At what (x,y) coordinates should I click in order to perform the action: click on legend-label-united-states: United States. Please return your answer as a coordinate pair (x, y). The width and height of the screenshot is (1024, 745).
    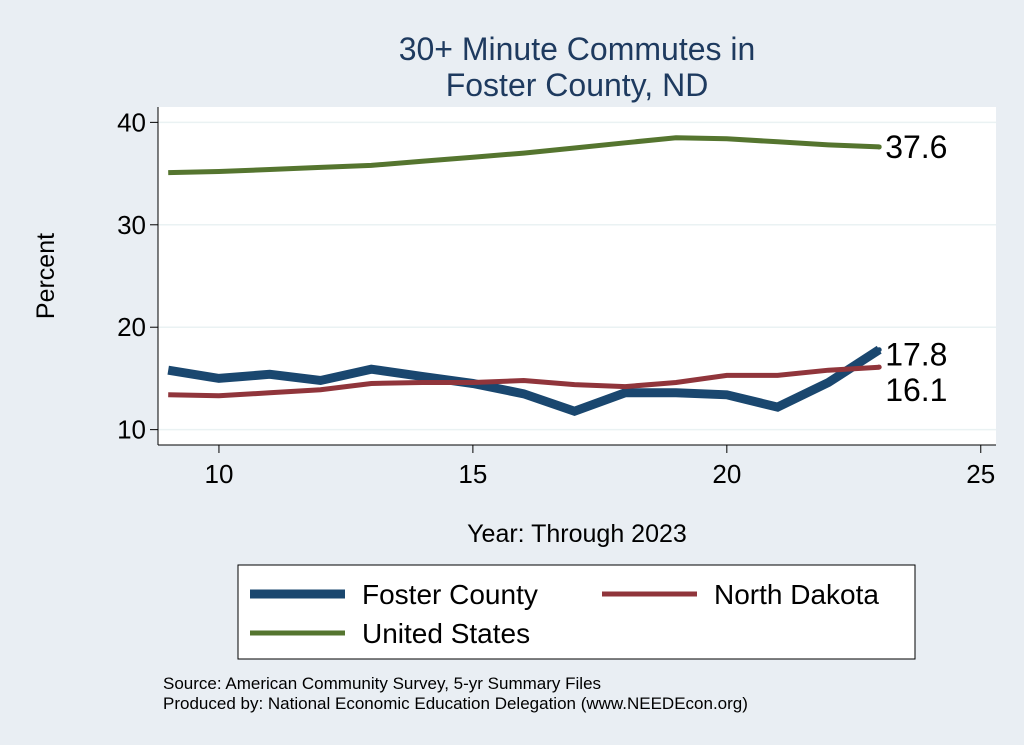
    Looking at the image, I should click on (446, 633).